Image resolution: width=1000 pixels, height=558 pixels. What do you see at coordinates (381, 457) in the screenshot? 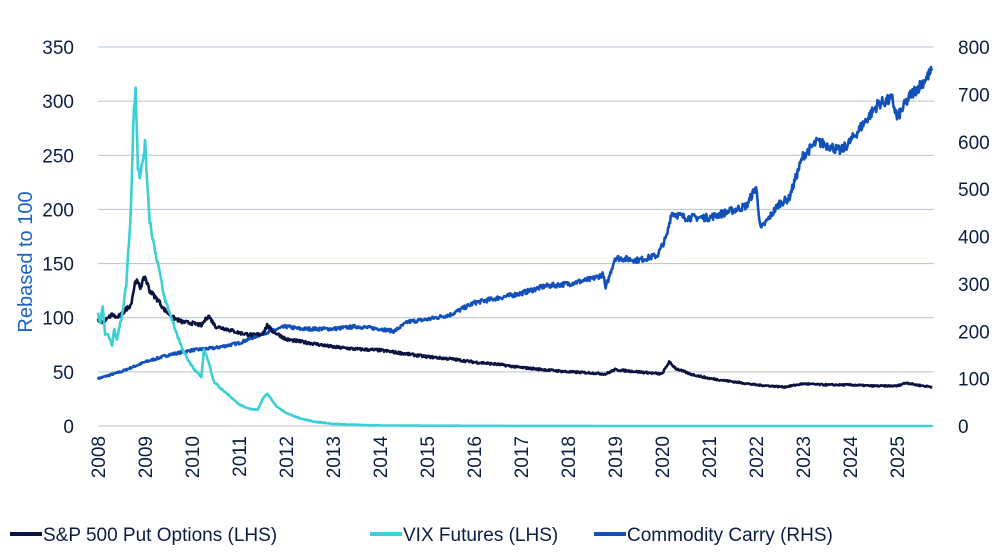
I see `x-tick-label: 2014` at bounding box center [381, 457].